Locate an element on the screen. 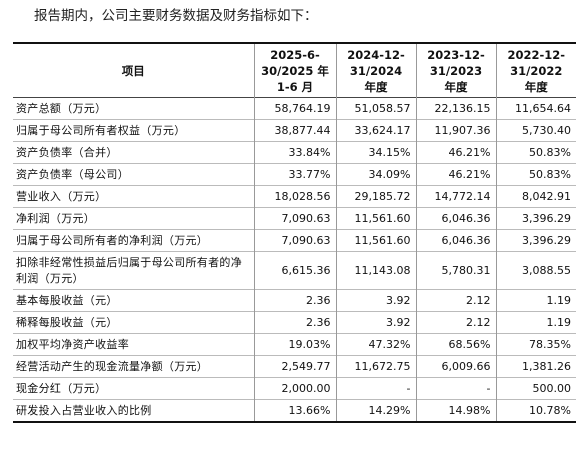 The width and height of the screenshot is (587, 450). table-row: 基本每股收益（元） 2.36 3.92 2.12 1.19 is located at coordinates (294, 300).